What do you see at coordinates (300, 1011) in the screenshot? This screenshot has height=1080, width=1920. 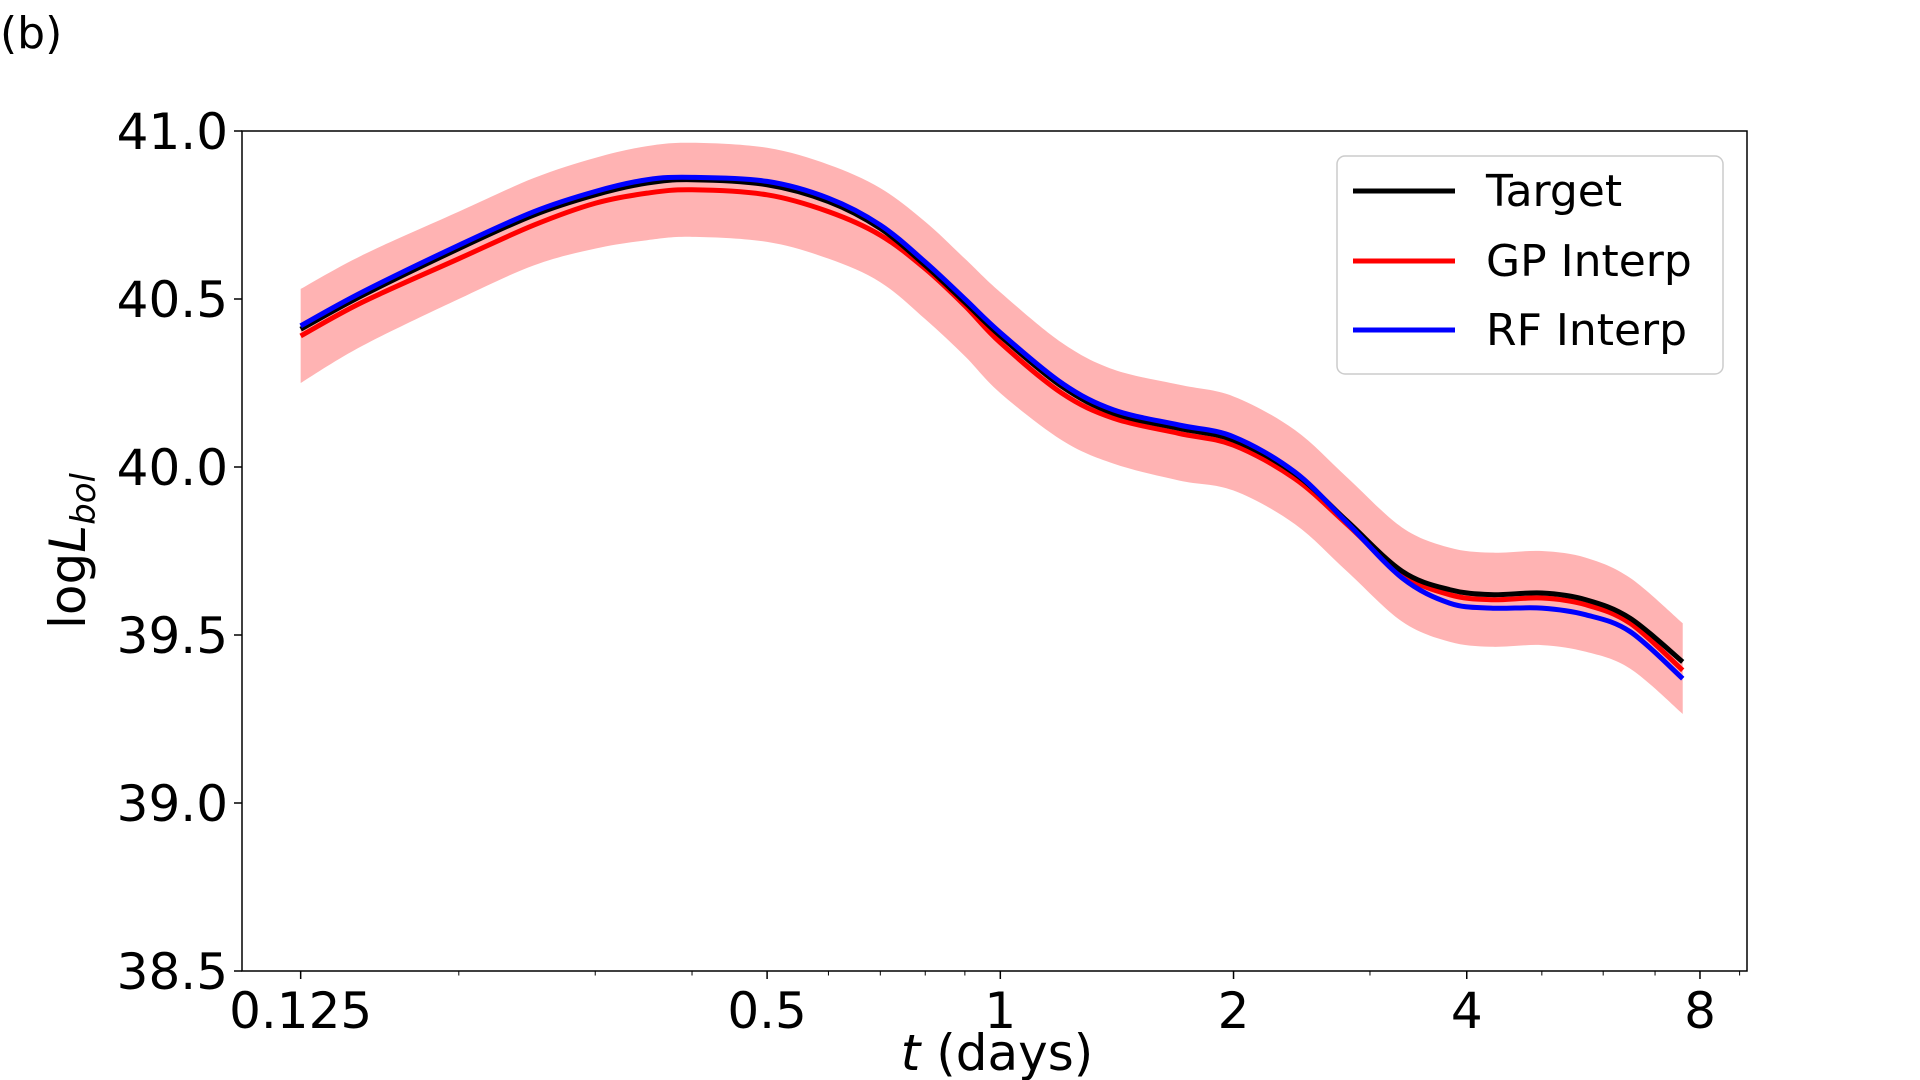 I see `x-tick-label: 0.125` at bounding box center [300, 1011].